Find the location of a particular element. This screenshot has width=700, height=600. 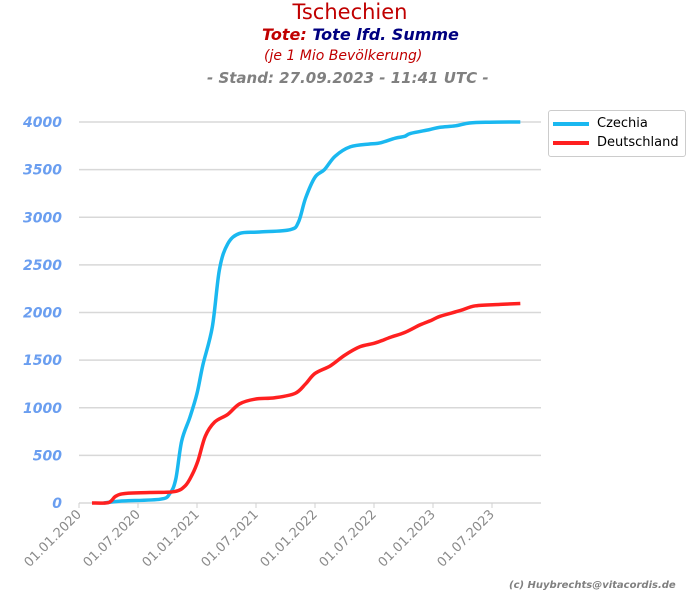

copyright: (c) Huybrechts@vitacordis.de is located at coordinates (592, 585).